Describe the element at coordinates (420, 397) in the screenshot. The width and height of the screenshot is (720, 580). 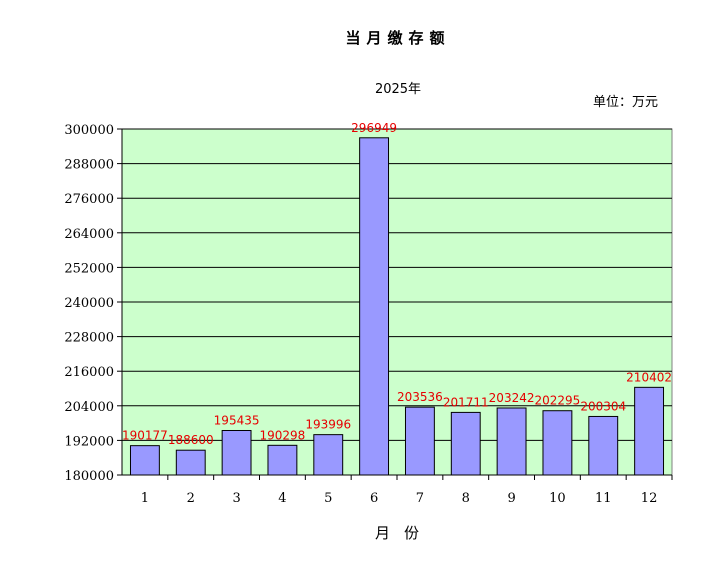
I see `data-label: 203536` at that location.